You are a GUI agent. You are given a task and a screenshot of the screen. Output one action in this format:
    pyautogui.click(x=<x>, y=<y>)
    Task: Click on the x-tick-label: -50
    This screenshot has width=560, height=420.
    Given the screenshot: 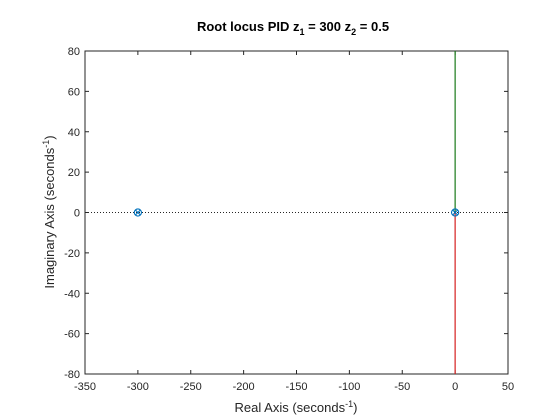 What is the action you would take?
    pyautogui.click(x=402, y=387)
    